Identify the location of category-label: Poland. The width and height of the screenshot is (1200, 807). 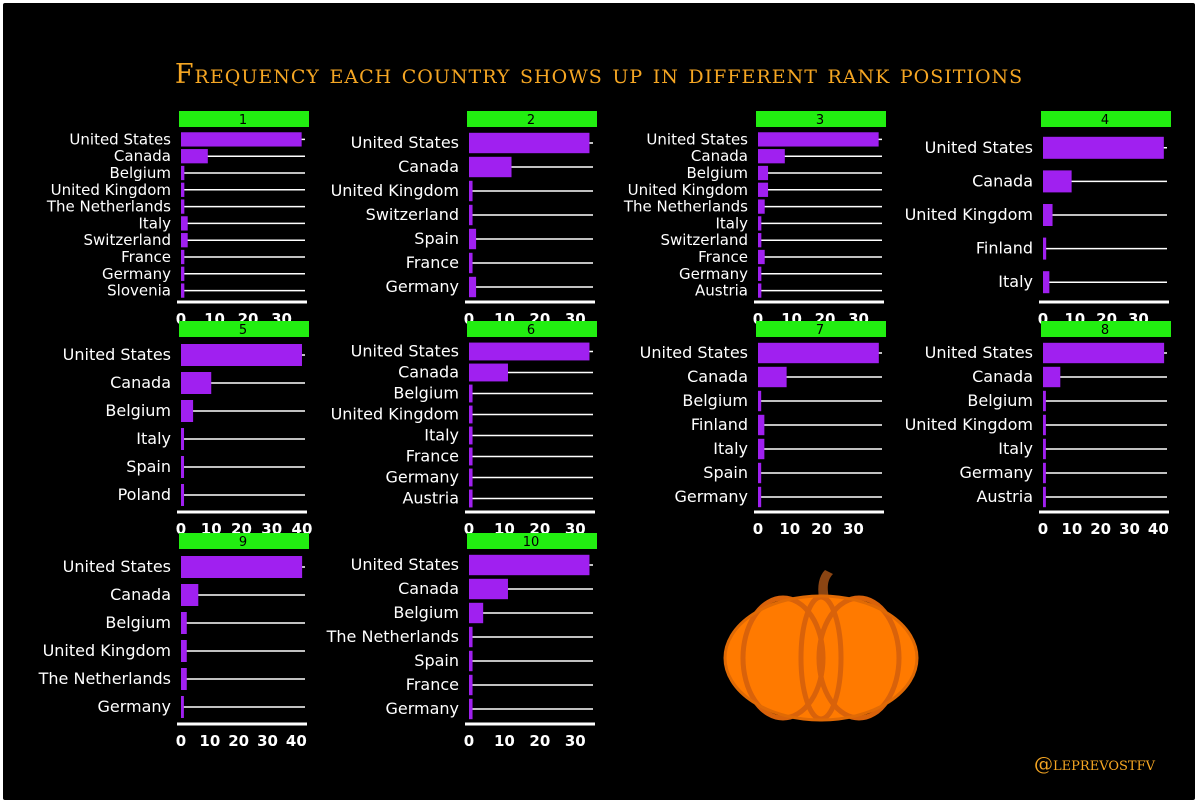
(144, 494).